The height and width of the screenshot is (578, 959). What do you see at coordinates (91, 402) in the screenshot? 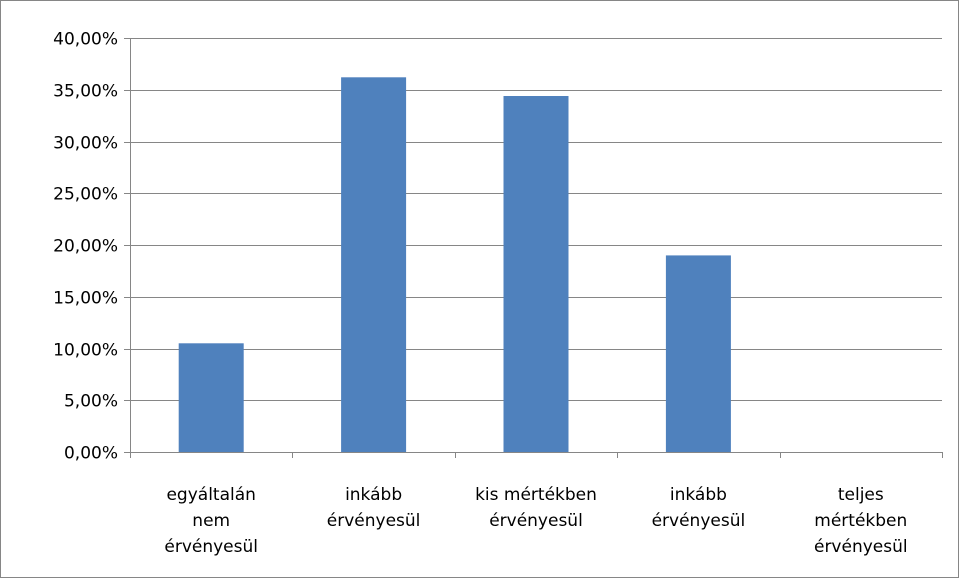
I see `y-tick-label: 5,00%` at bounding box center [91, 402].